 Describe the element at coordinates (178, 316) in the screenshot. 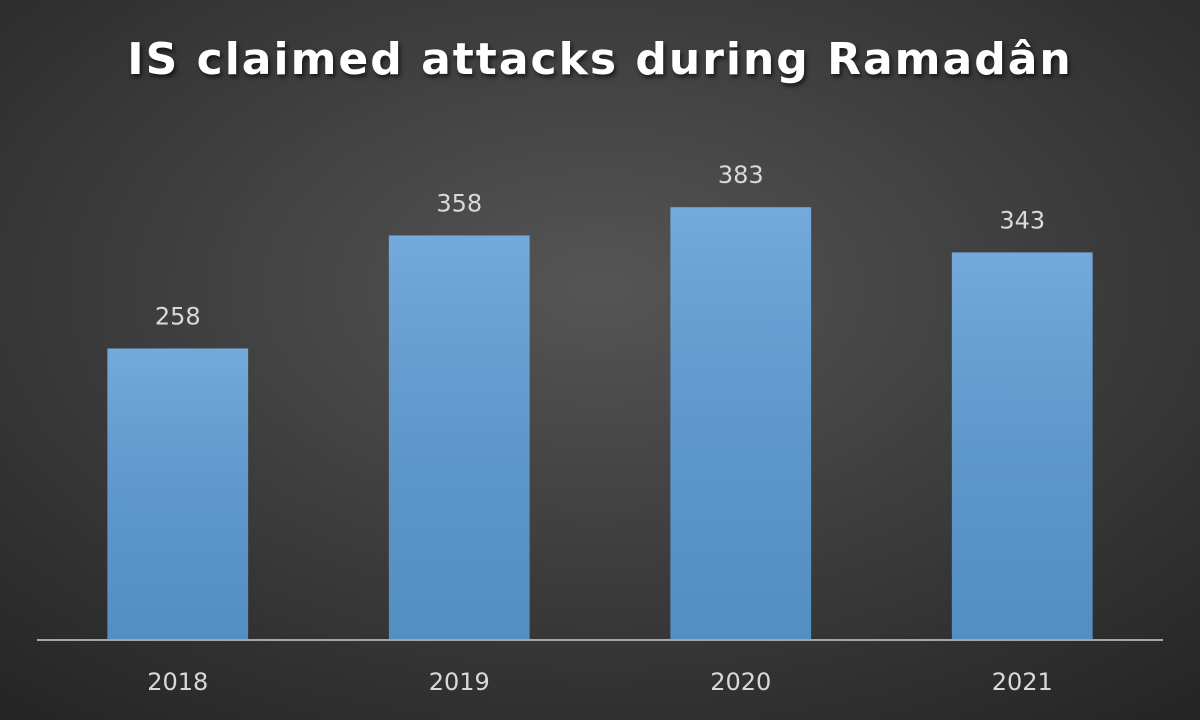

I see `data-label: 258` at that location.